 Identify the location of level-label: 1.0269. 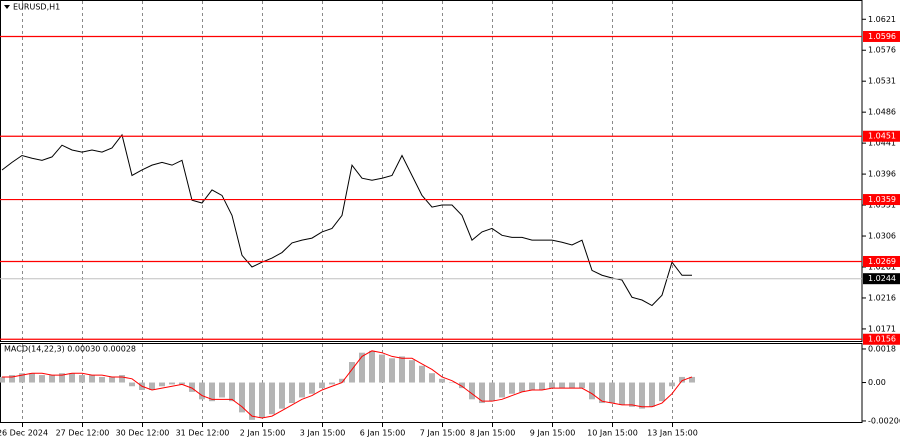
(882, 261).